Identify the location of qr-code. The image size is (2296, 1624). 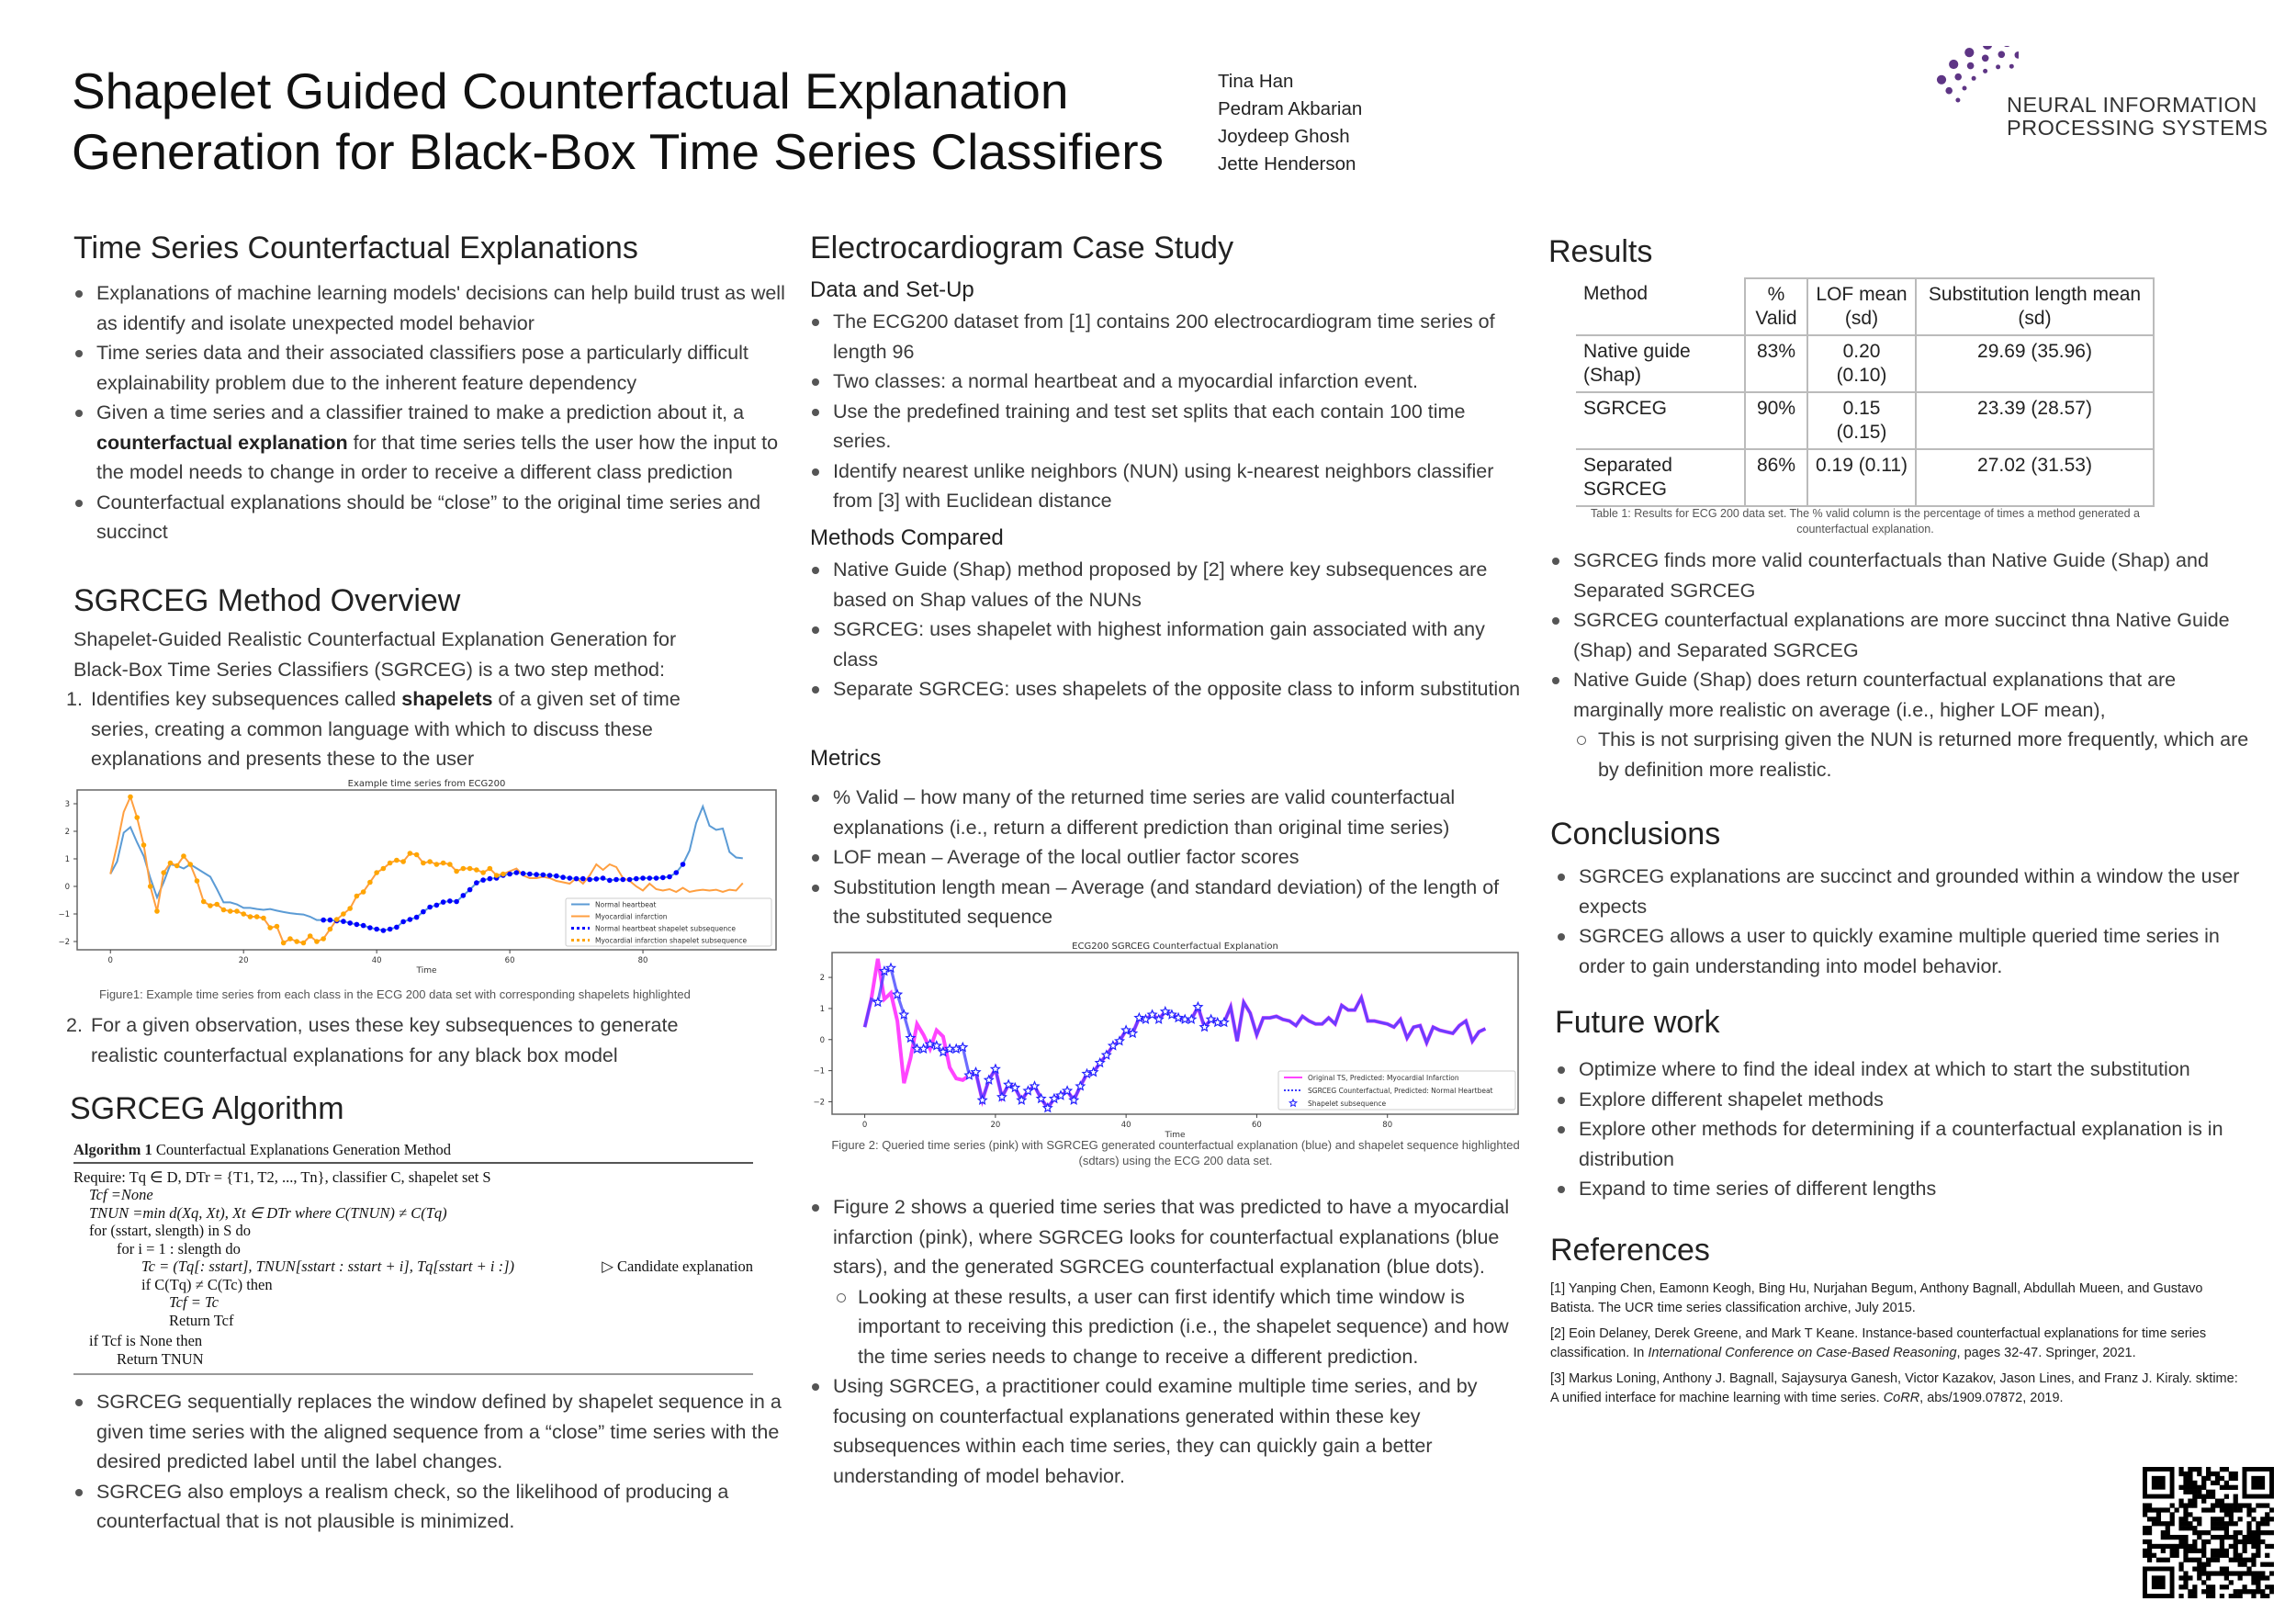
(2208, 1532).